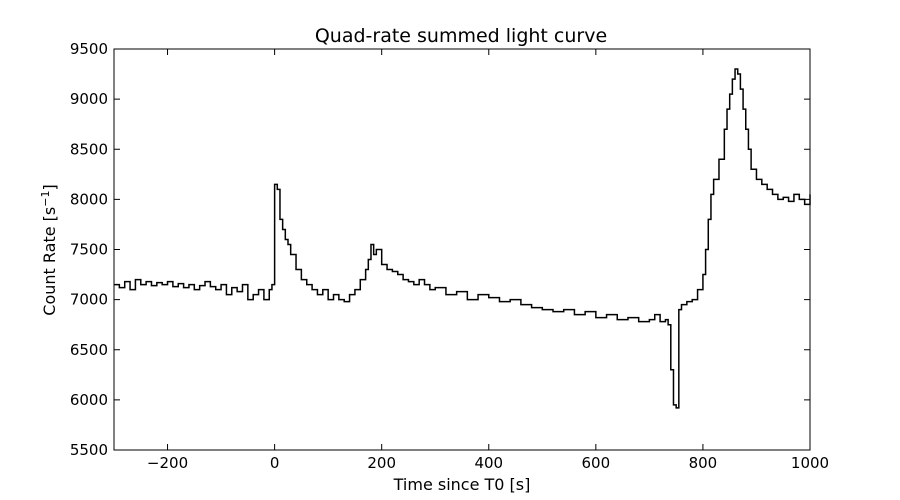 The height and width of the screenshot is (500, 900). What do you see at coordinates (49, 261) in the screenshot?
I see `y-axis-label-main: Count Rate [s` at bounding box center [49, 261].